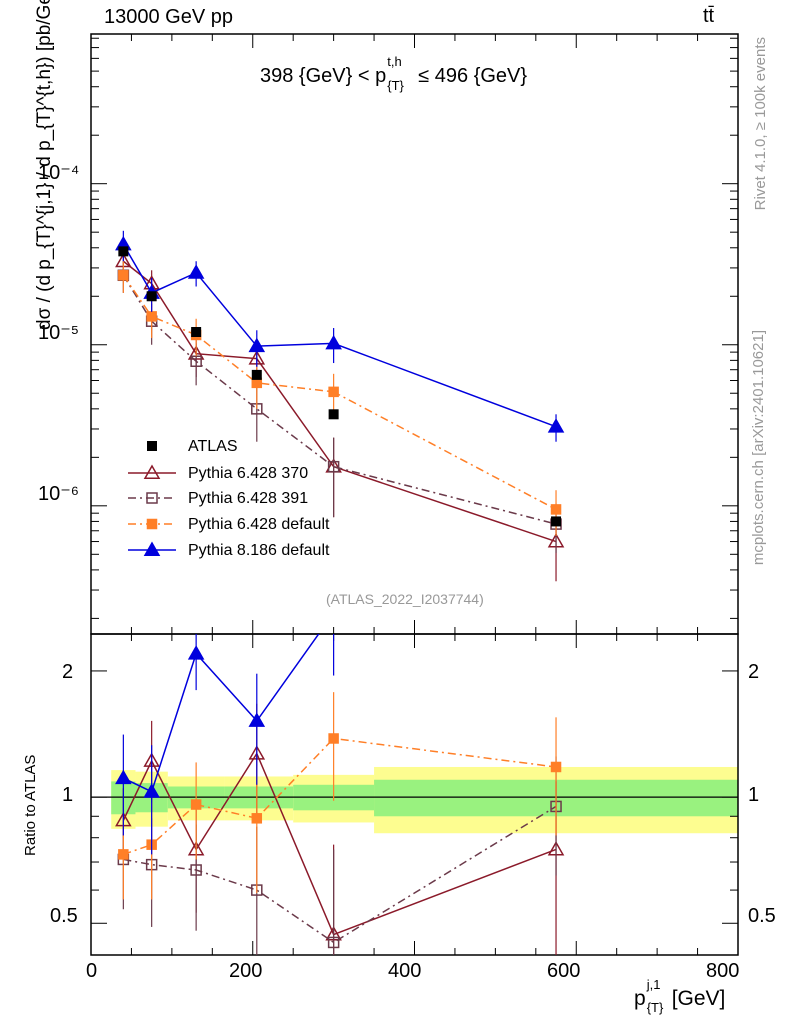 The height and width of the screenshot is (1024, 786). I want to click on mcplots-label: mcplots.cern.ch [arXiv:2401.10621], so click(758, 448).